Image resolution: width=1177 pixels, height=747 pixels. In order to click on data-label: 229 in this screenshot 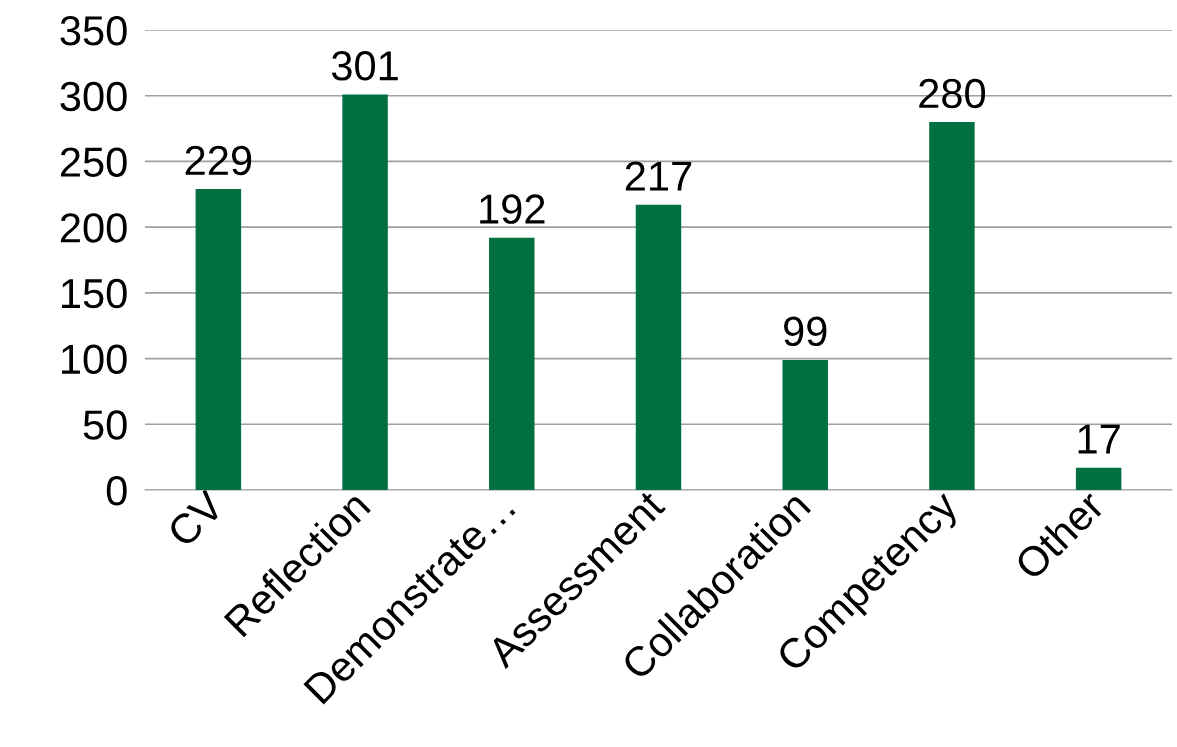, I will do `click(218, 160)`.